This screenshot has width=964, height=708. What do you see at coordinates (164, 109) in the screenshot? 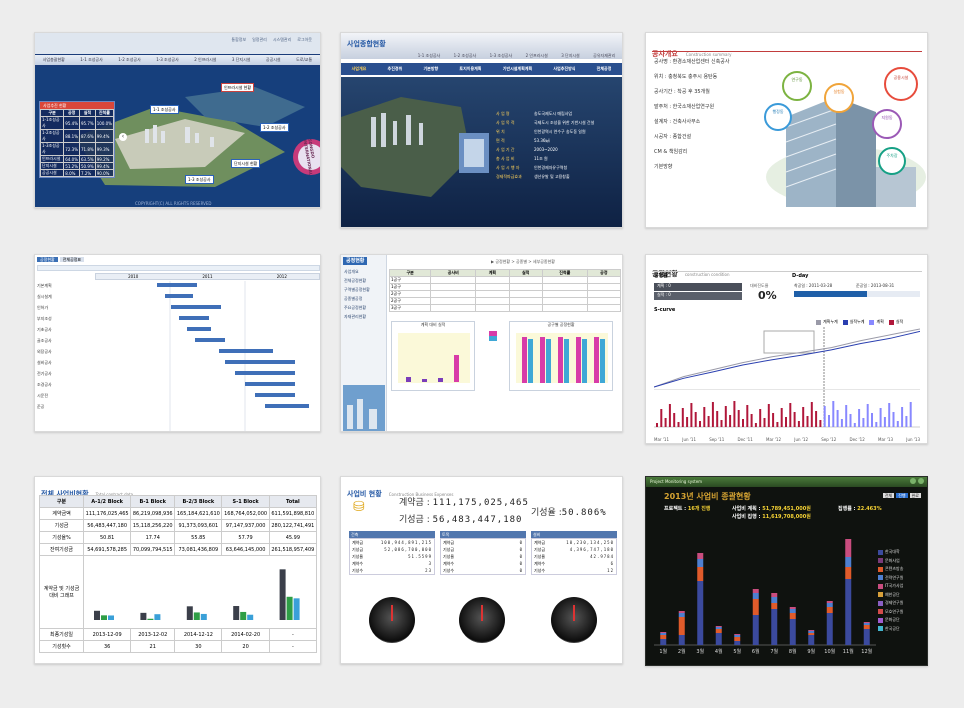
I see `map-callout: 1-1 조성공사` at bounding box center [164, 109].